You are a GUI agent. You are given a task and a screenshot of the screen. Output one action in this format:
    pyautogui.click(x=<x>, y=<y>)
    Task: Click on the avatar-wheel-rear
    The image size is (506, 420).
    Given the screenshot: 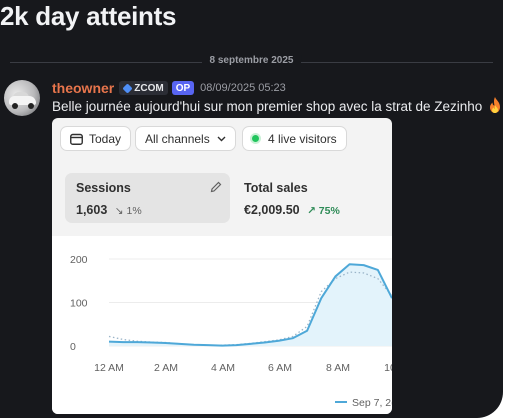 What is the action you would take?
    pyautogui.click(x=31, y=106)
    